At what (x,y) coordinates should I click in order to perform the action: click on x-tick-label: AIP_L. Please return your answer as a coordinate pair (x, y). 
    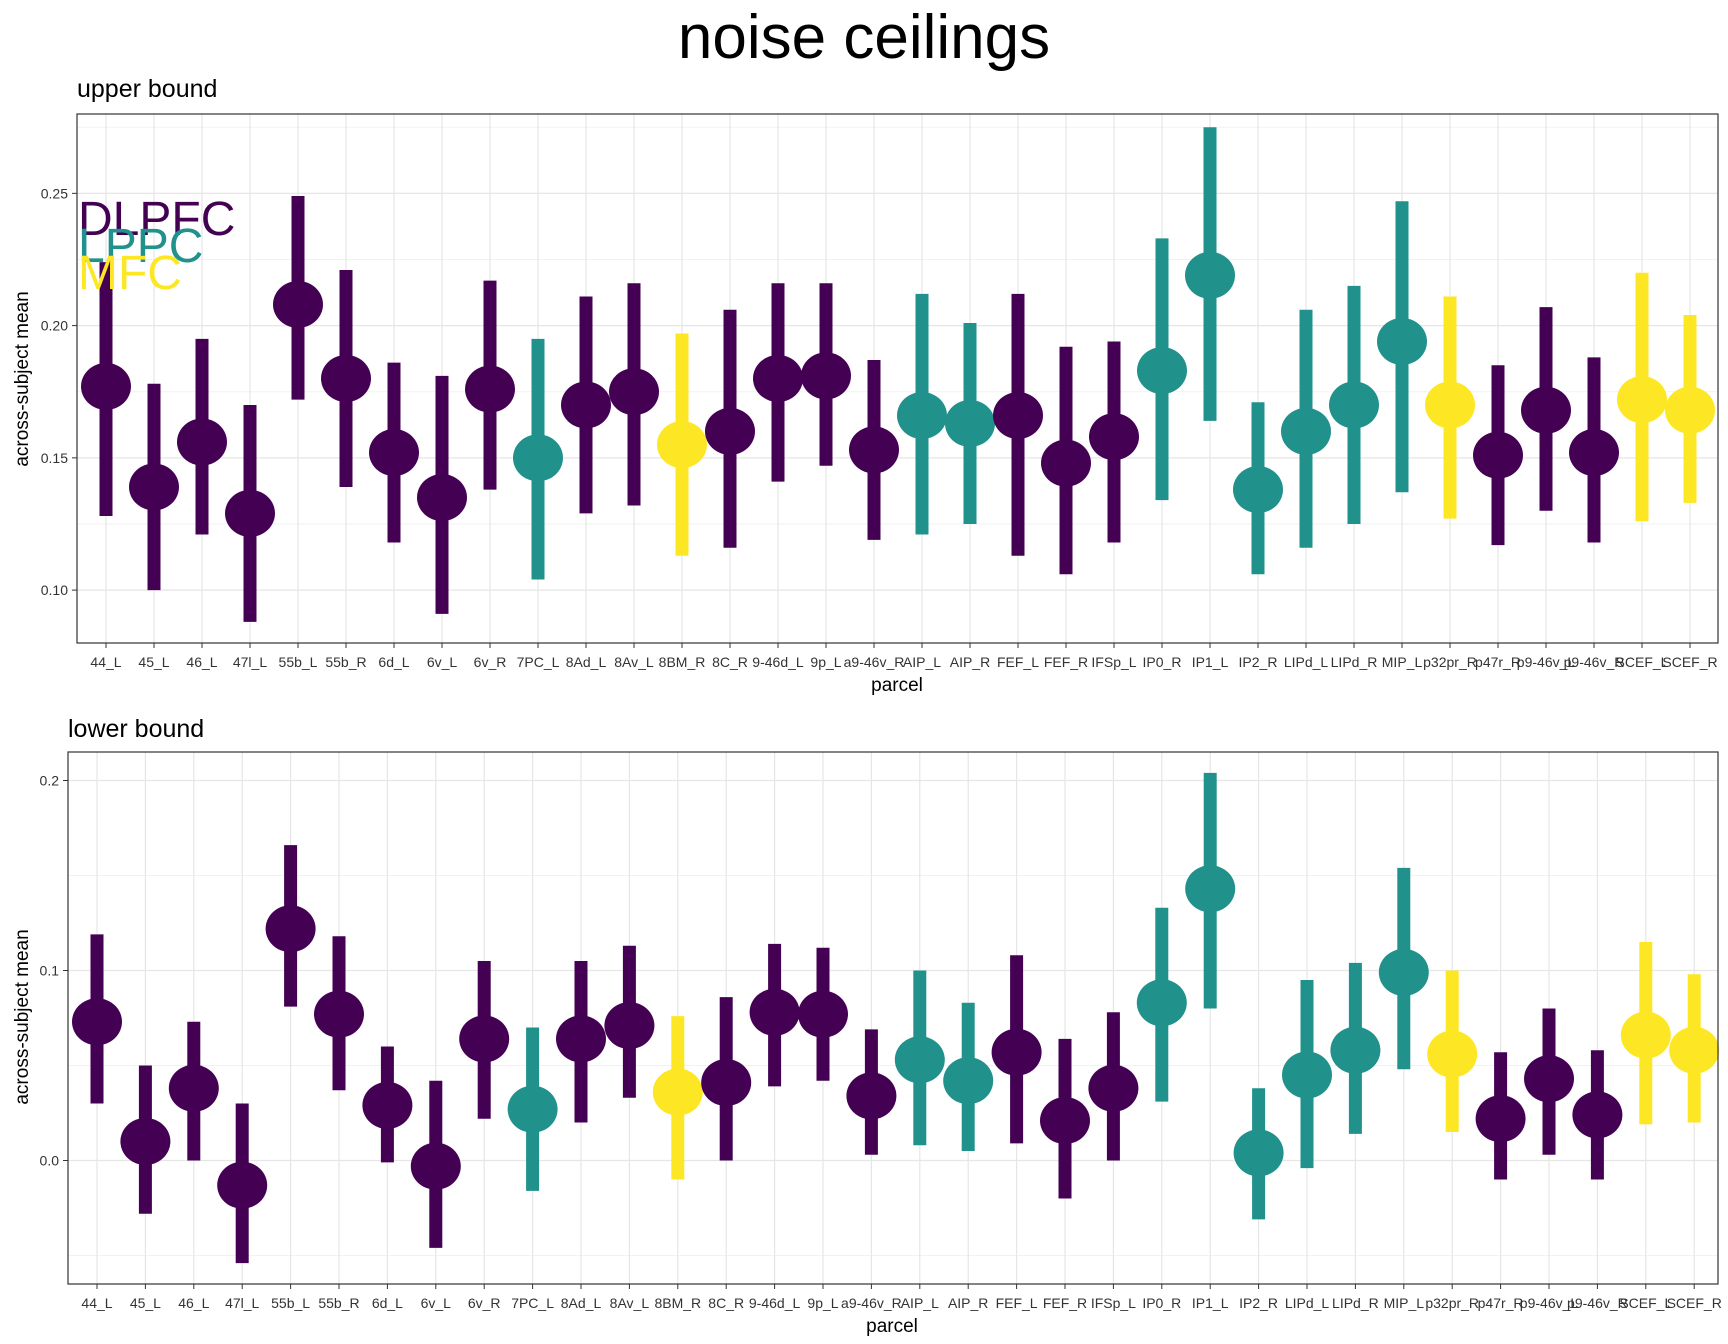
    Looking at the image, I should click on (920, 1303).